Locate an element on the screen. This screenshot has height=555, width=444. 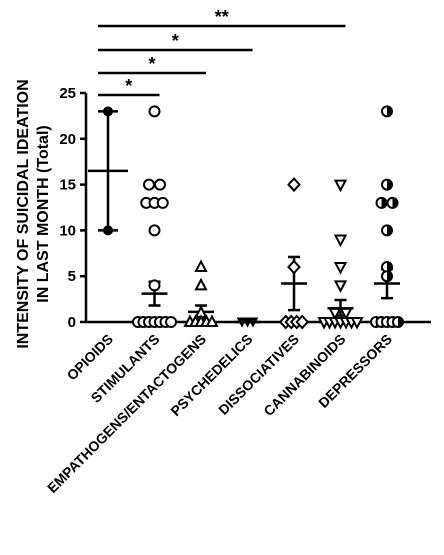
y-axis-ticks: 0 5 10 15 20 25 is located at coordinates (72, 208).